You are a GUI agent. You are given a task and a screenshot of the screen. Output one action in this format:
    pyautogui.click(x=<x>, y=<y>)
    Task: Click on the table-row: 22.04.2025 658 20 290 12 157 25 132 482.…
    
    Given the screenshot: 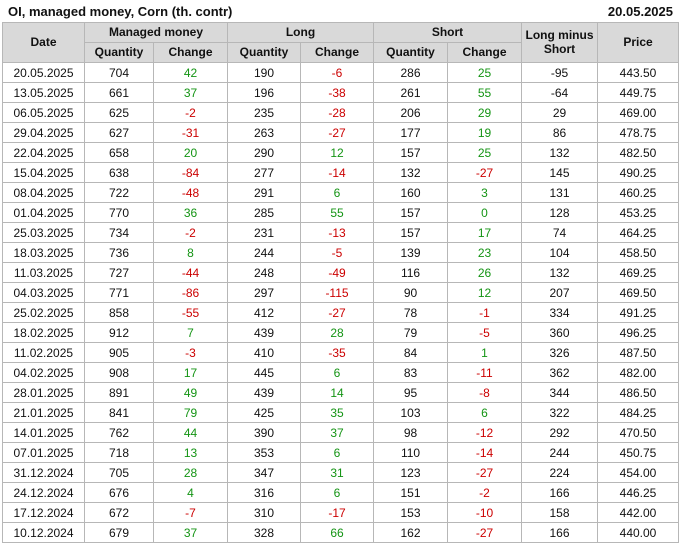 What is the action you would take?
    pyautogui.click(x=341, y=152)
    